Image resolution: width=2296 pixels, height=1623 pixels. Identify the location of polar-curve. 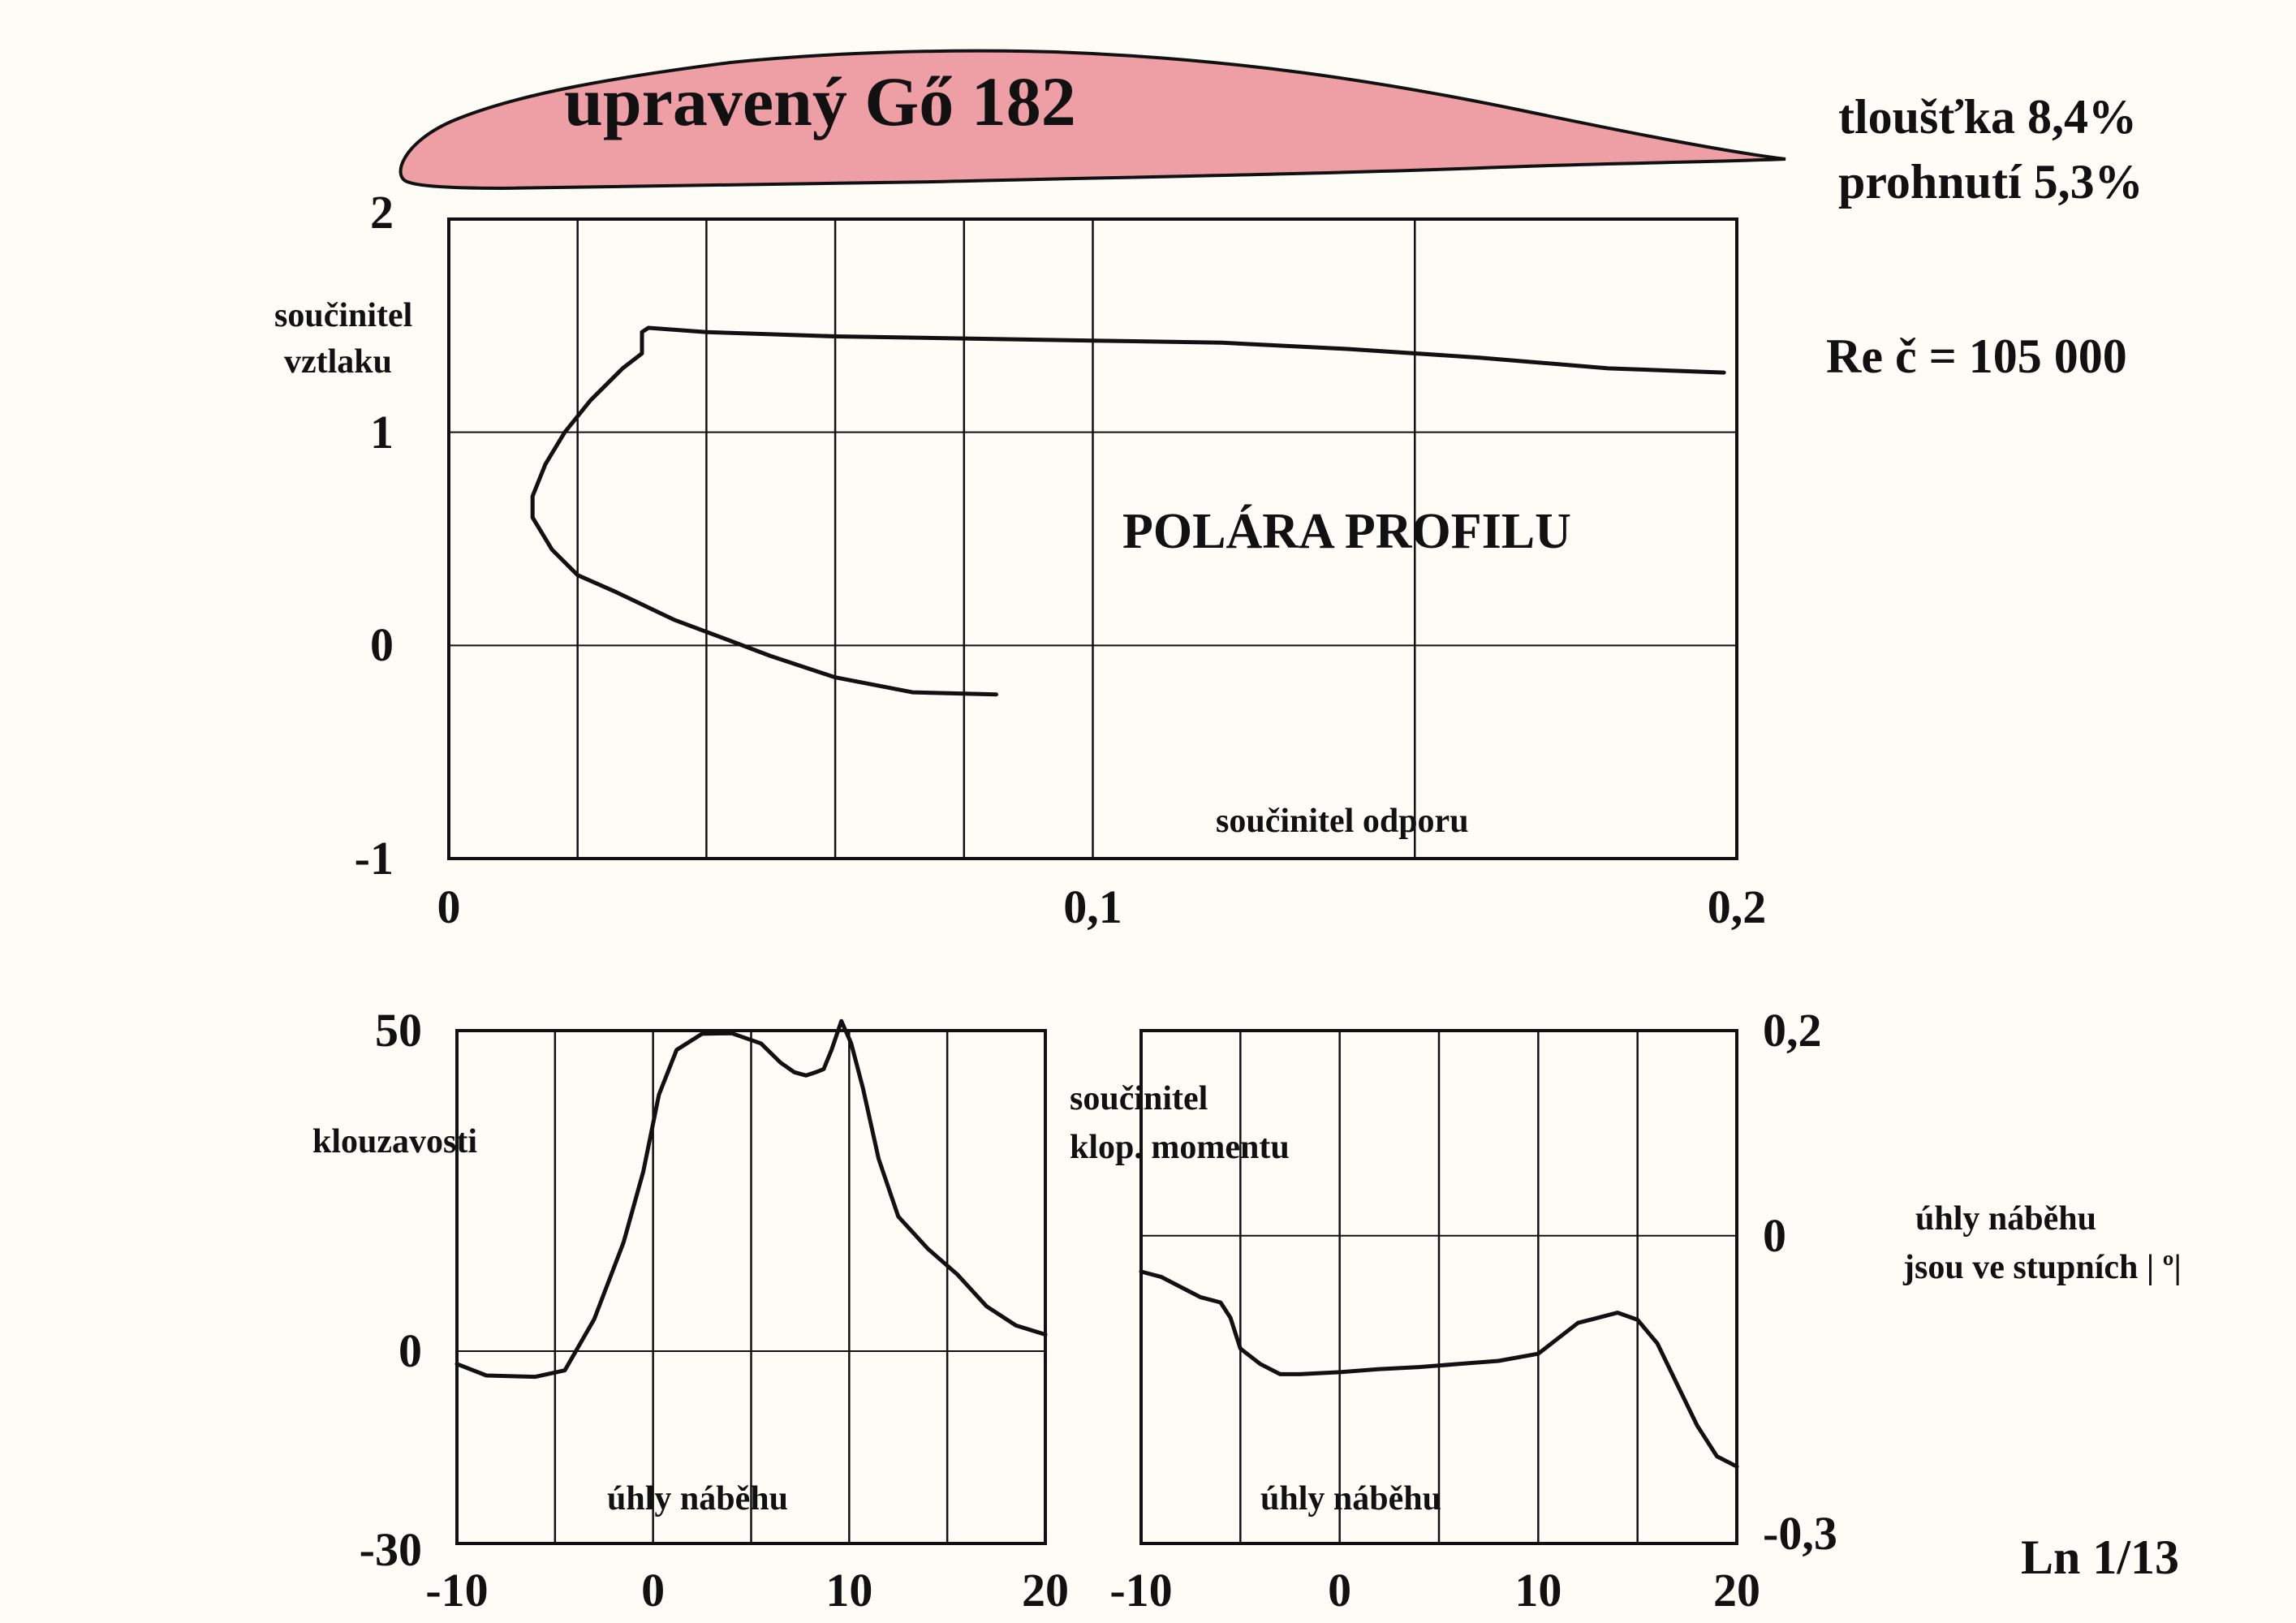
(1128, 511).